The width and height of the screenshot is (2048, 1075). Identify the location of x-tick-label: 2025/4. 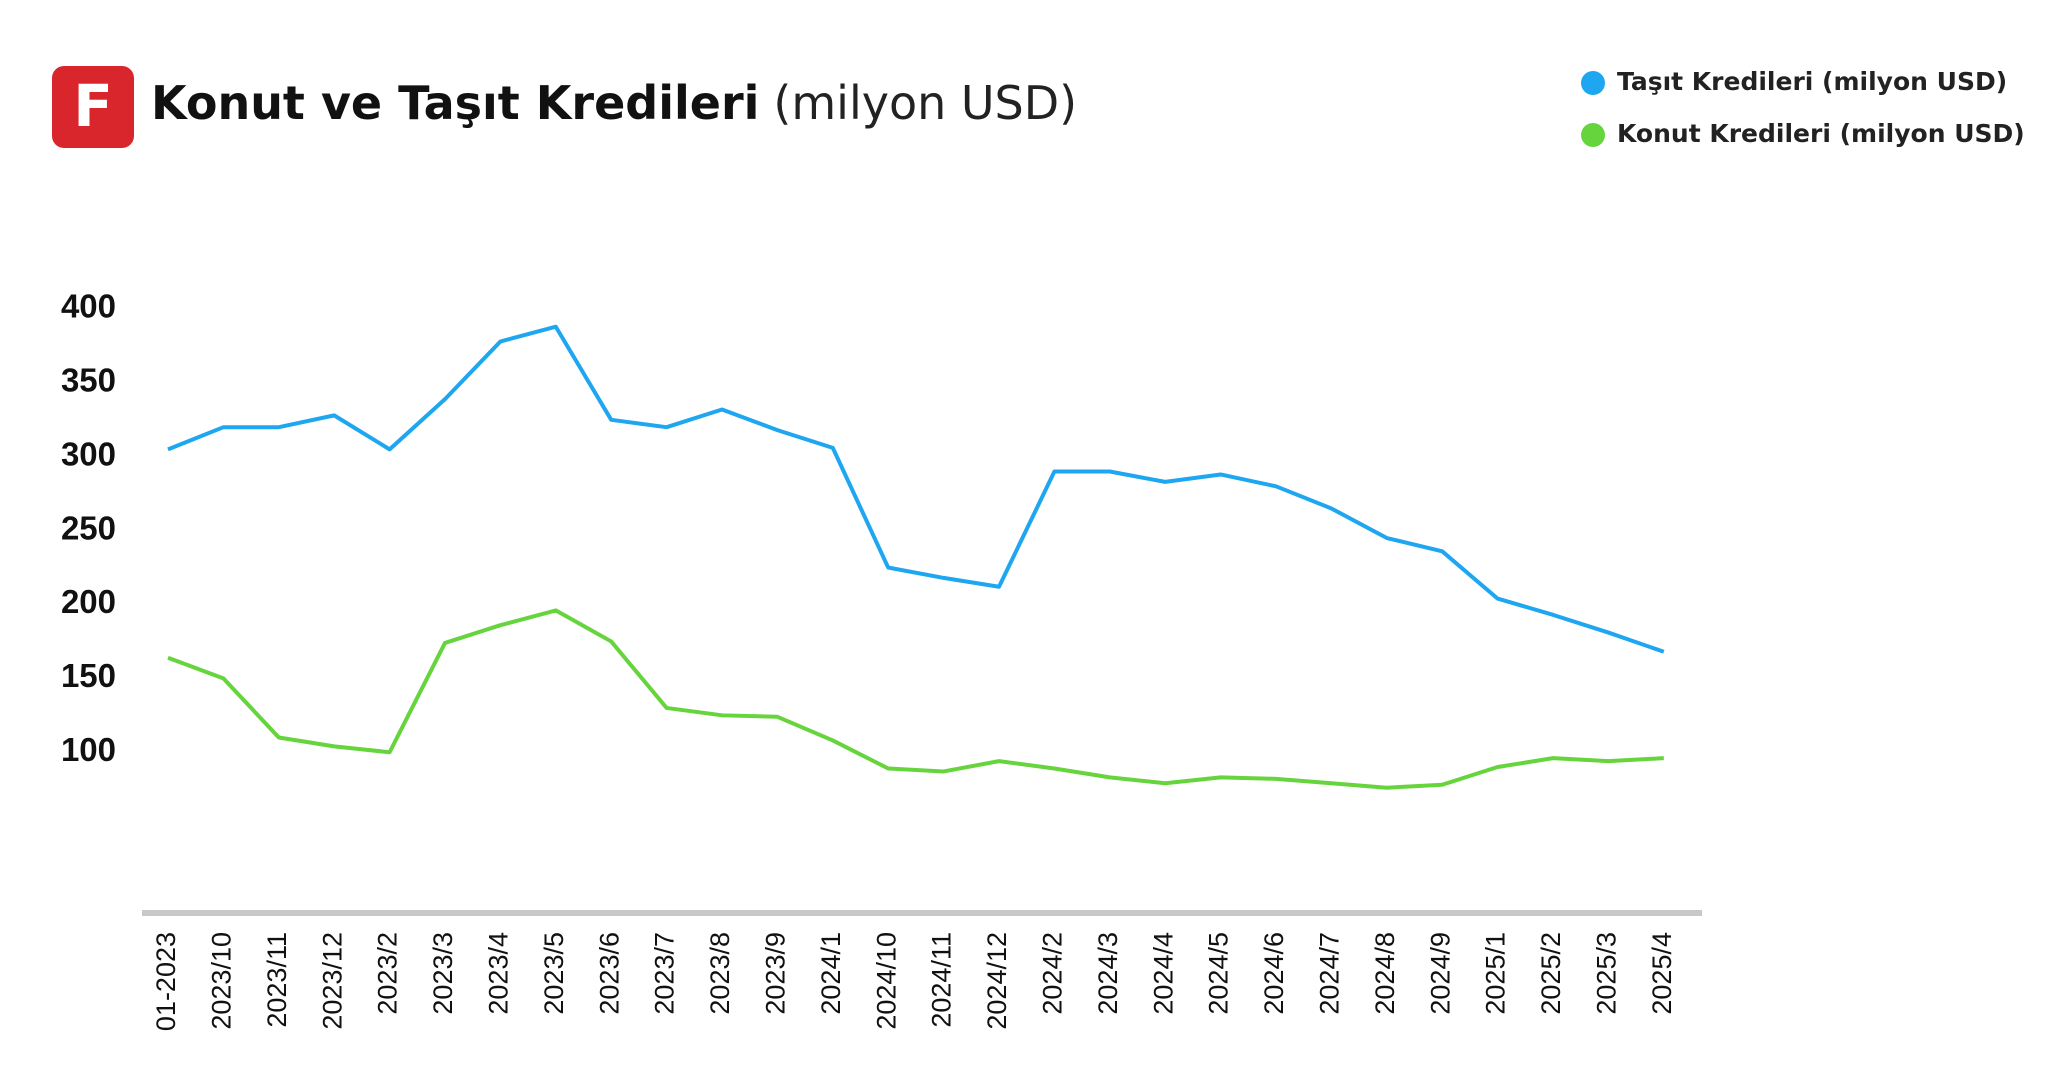
(1662, 973).